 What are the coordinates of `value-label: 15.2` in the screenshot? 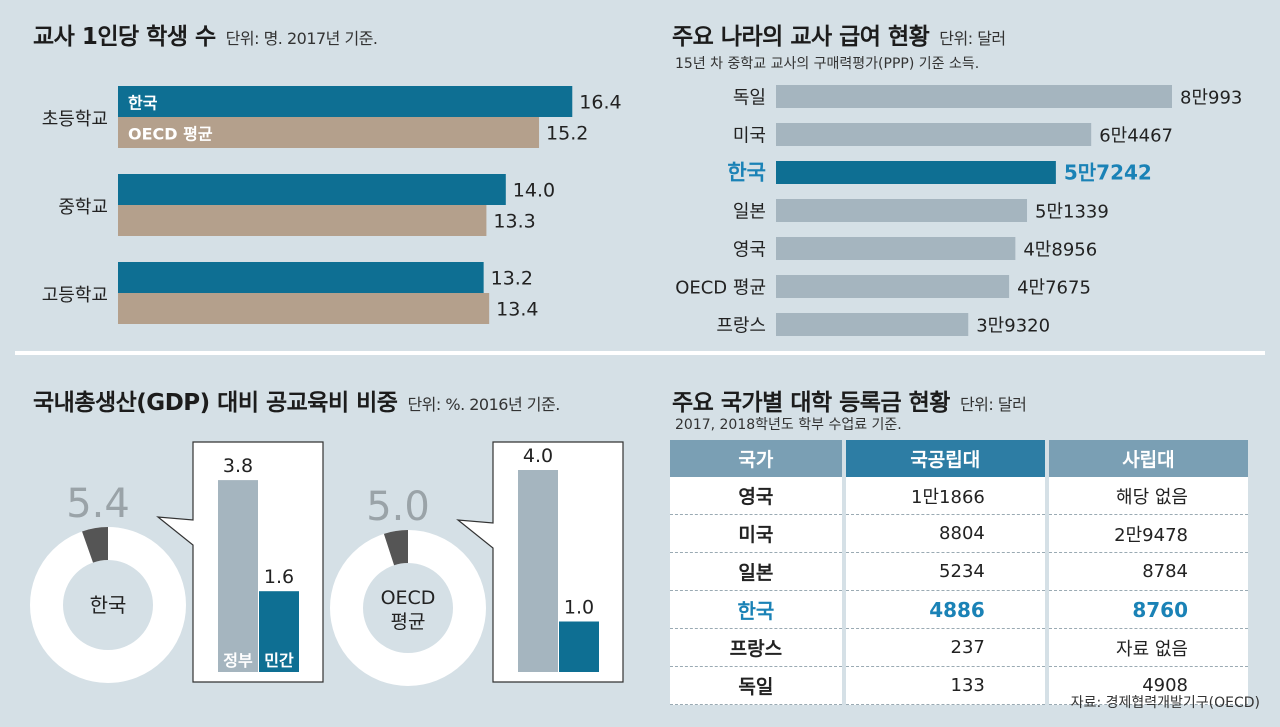 It's located at (567, 134).